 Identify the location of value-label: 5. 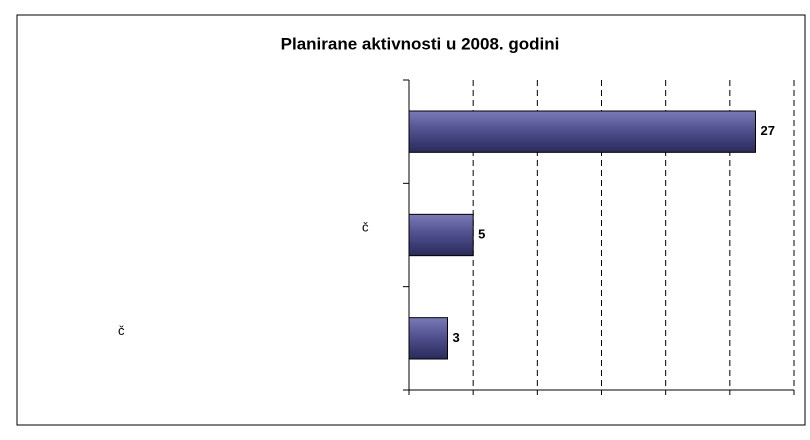
(481, 233).